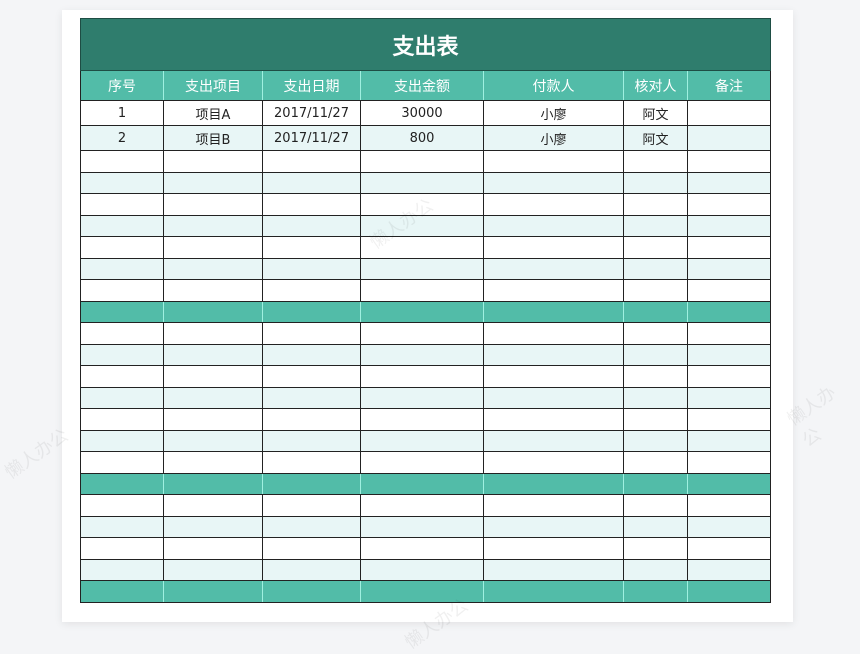 The image size is (860, 654). I want to click on table-cell: 项目B, so click(213, 138).